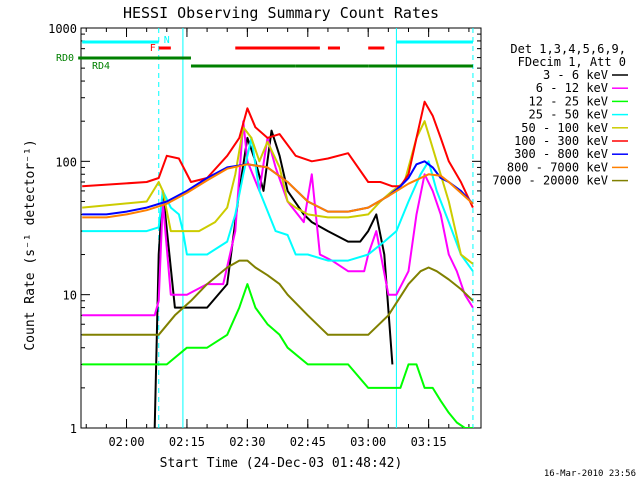 The width and height of the screenshot is (640, 480). What do you see at coordinates (247, 442) in the screenshot?
I see `x-tick-label: 02:30` at bounding box center [247, 442].